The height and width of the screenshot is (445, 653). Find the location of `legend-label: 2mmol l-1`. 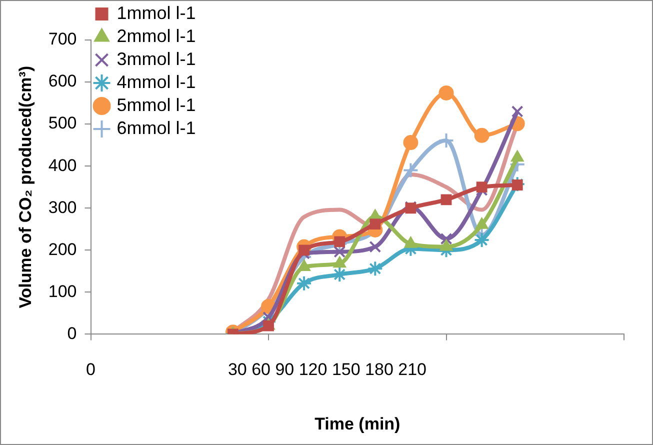

legend-label: 2mmol l-1 is located at coordinates (156, 36).